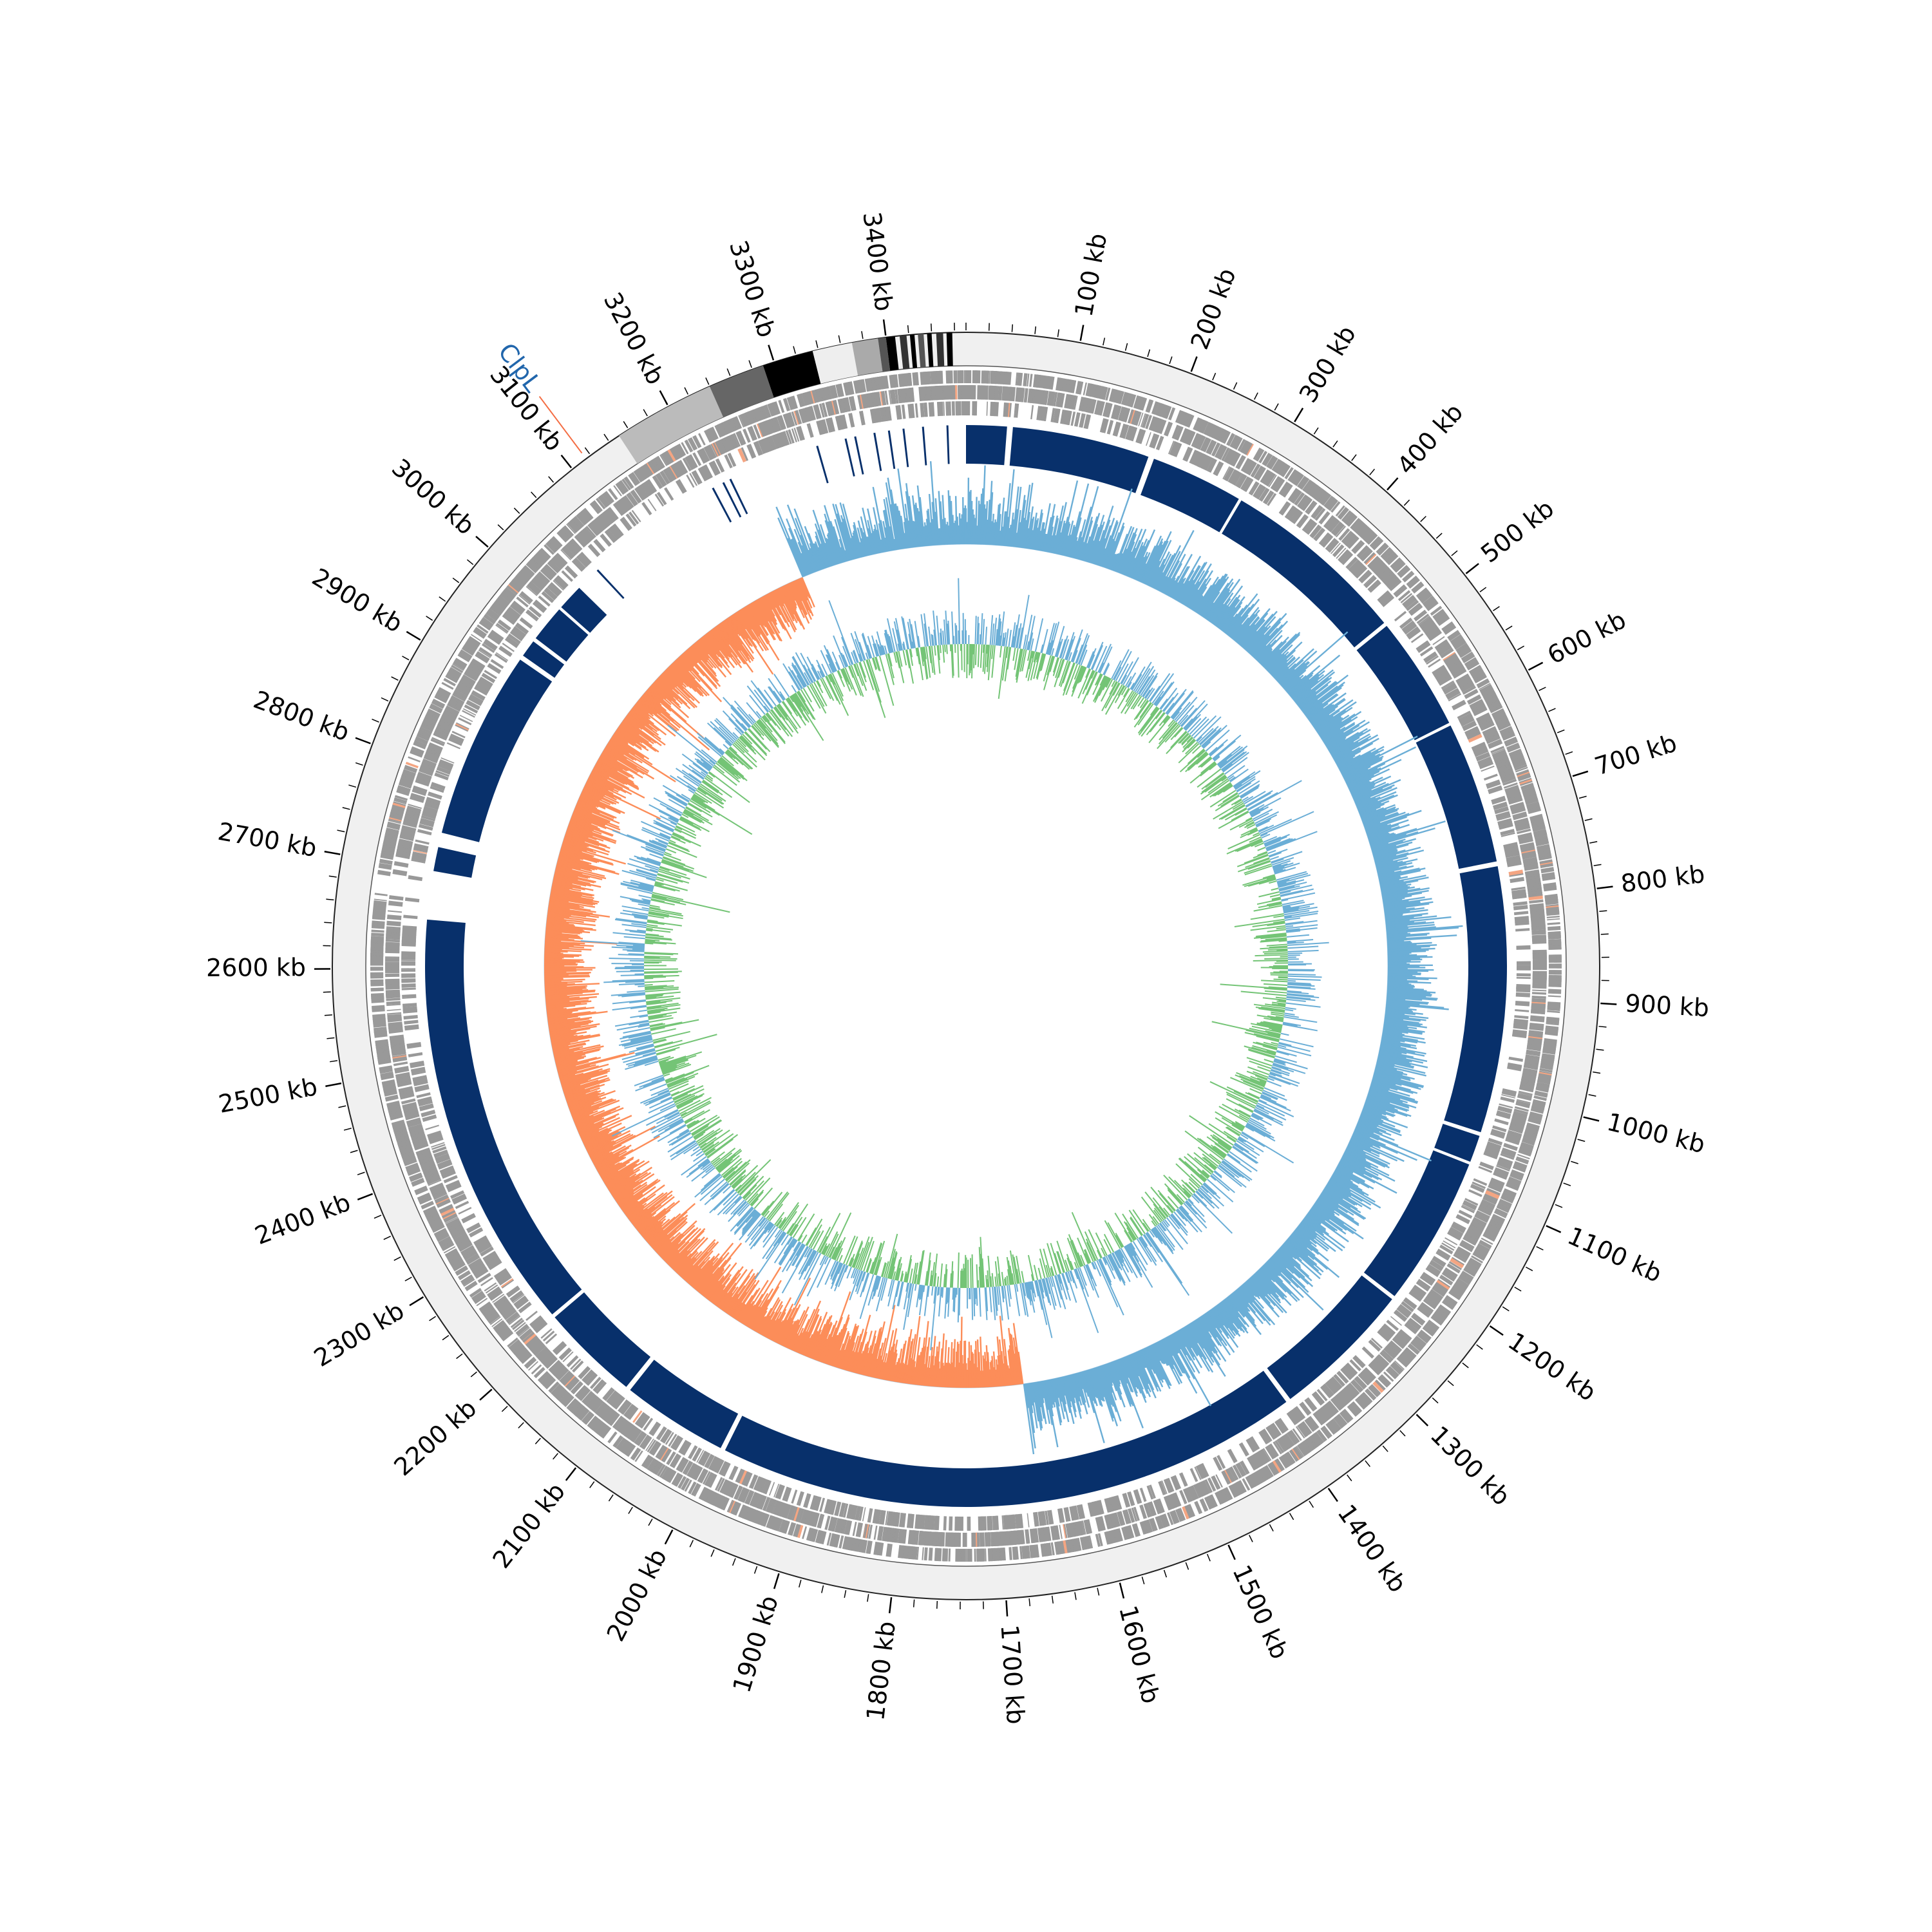 This screenshot has height=1932, width=1932. Describe the element at coordinates (1475, 1000) in the screenshot. I see `alignment-block` at that location.